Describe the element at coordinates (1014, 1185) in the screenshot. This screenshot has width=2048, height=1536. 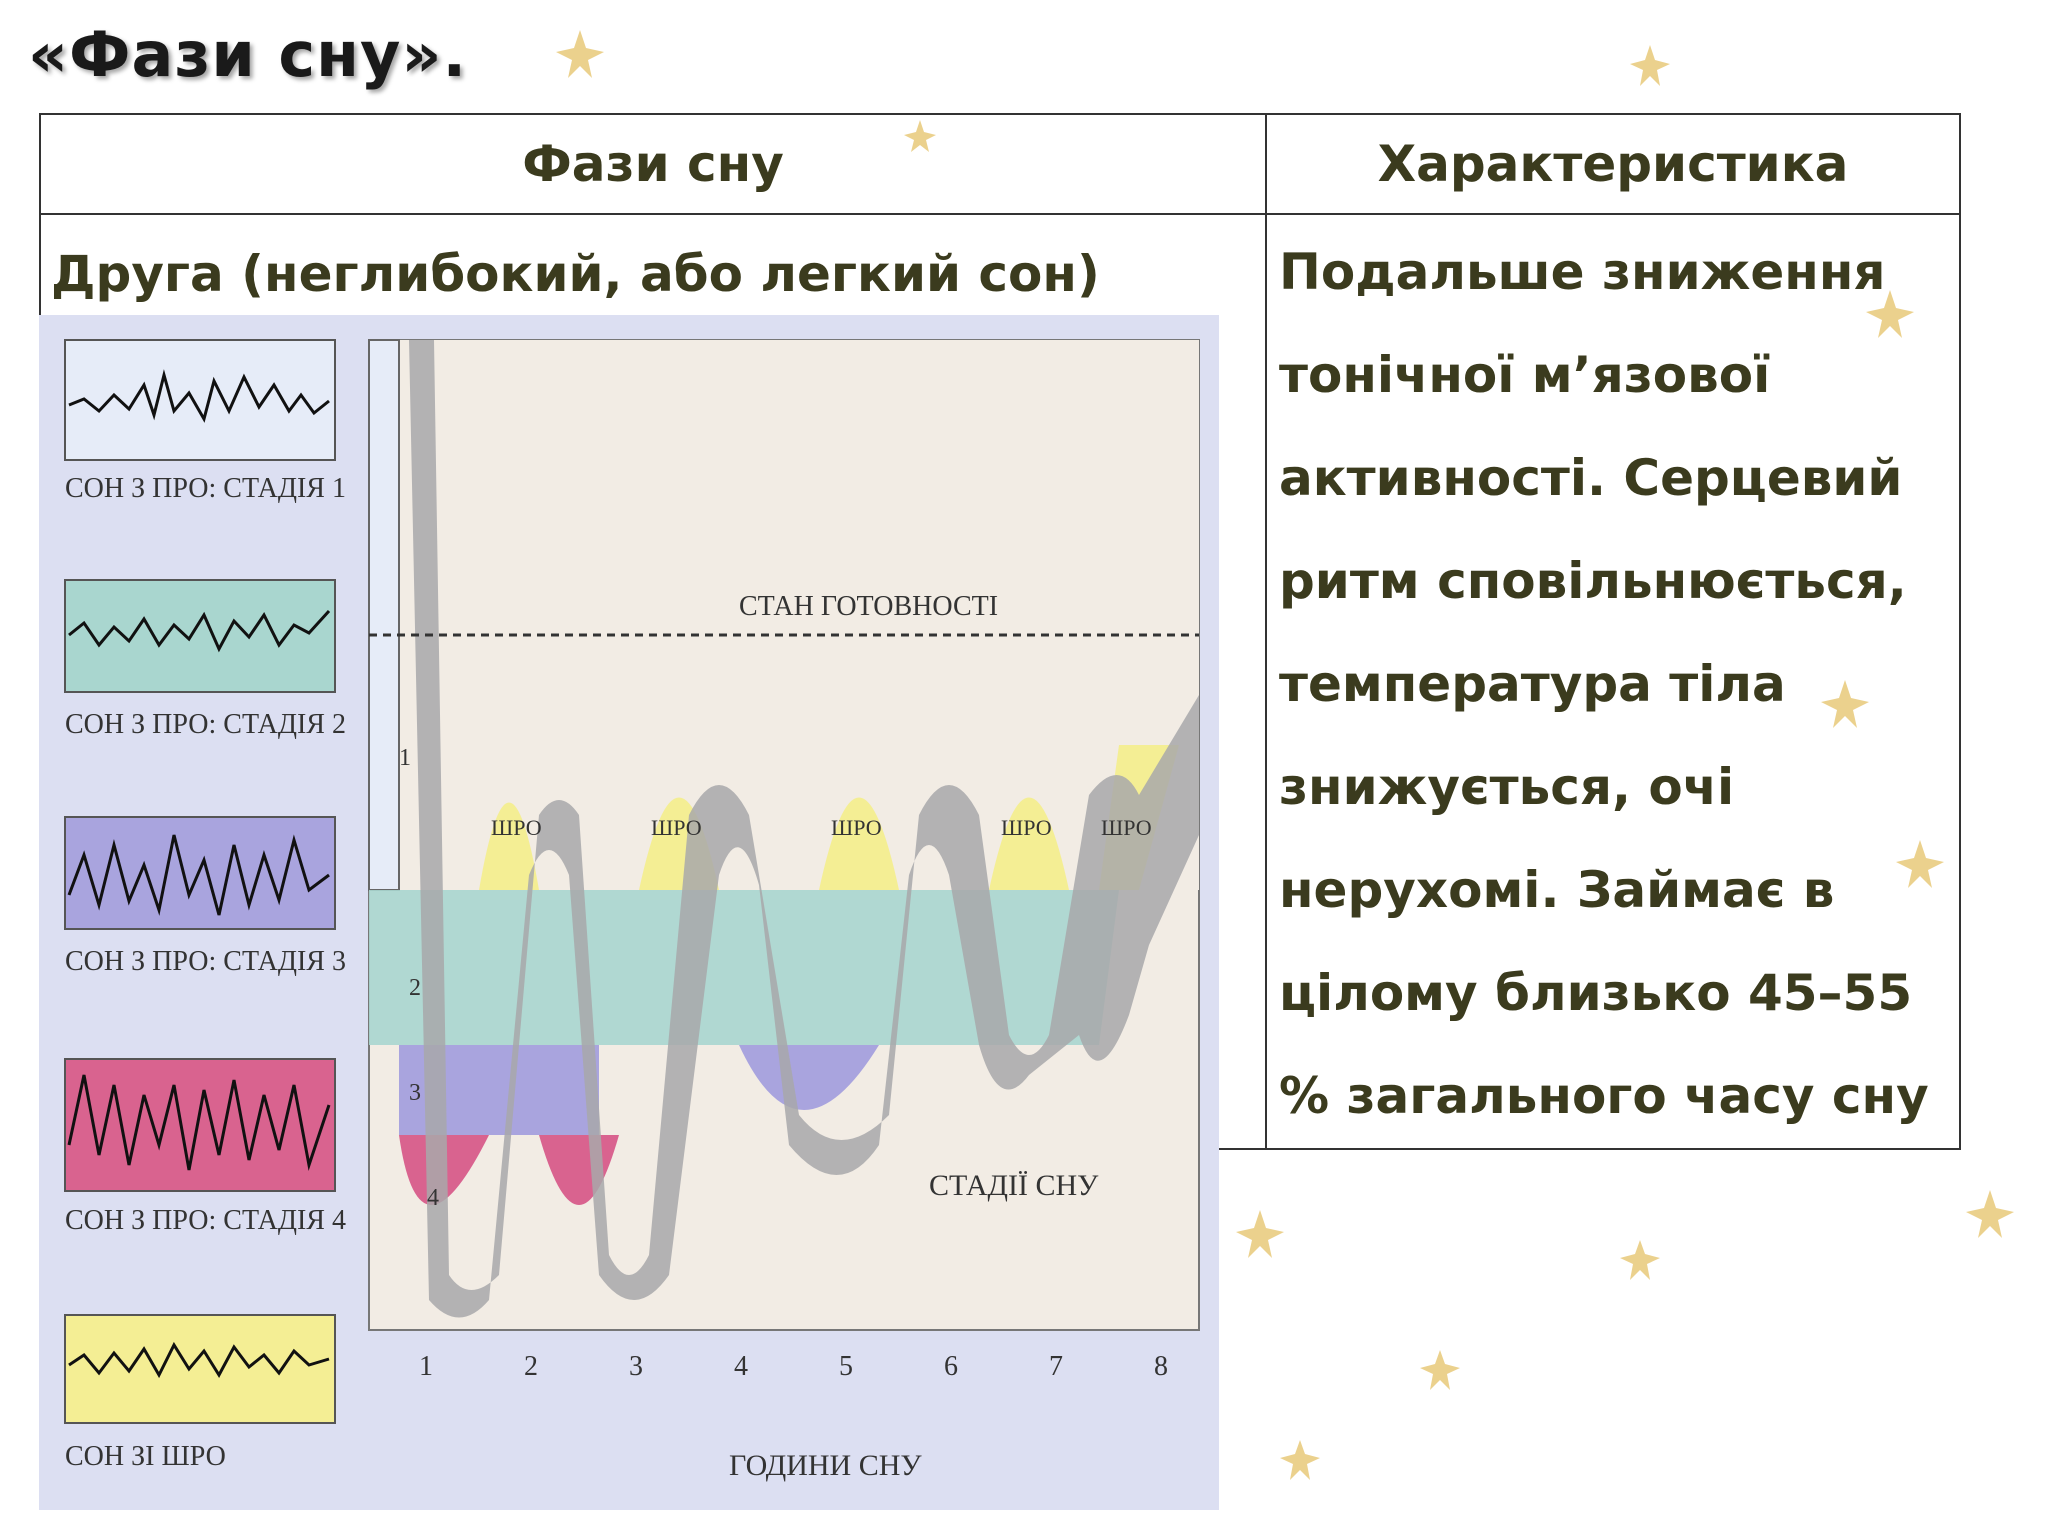
I see `stages-label: СТАДІЇ СНУ` at that location.